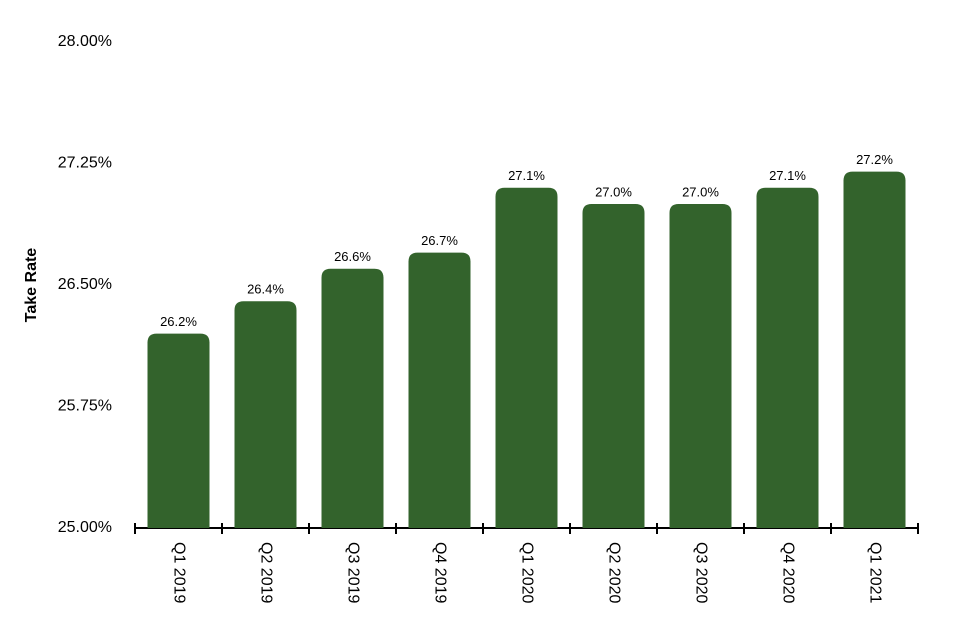  What do you see at coordinates (85, 41) in the screenshot?
I see `y-tick-label: 28.00%` at bounding box center [85, 41].